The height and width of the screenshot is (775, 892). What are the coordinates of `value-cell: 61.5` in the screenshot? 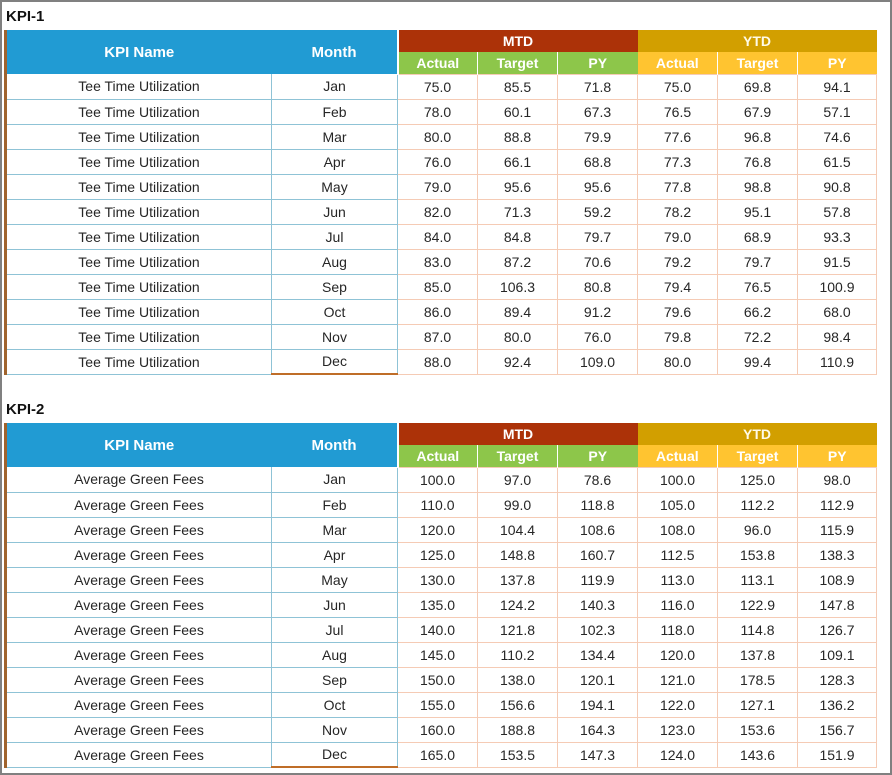 It's located at (837, 161).